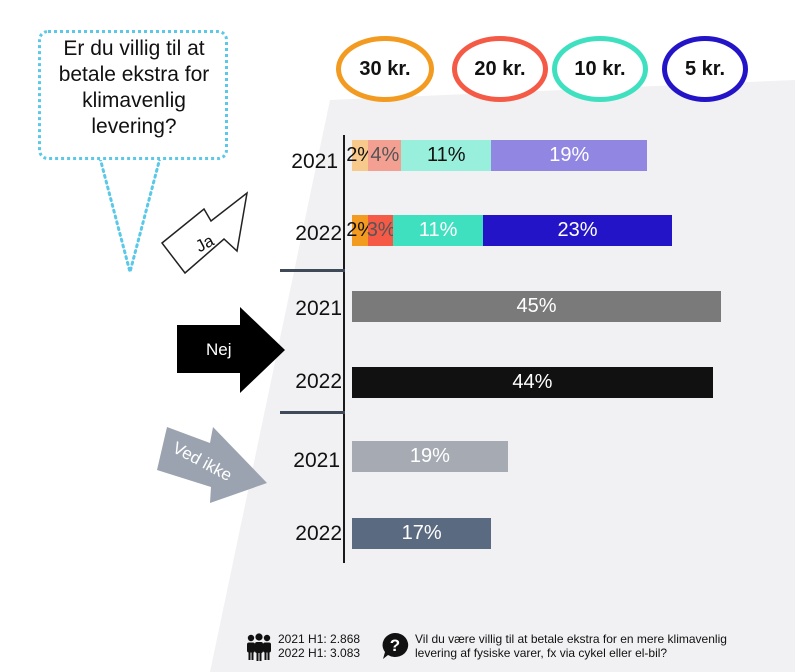 The height and width of the screenshot is (672, 795). What do you see at coordinates (385, 69) in the screenshot?
I see `legend-30kr: 30 kr.` at bounding box center [385, 69].